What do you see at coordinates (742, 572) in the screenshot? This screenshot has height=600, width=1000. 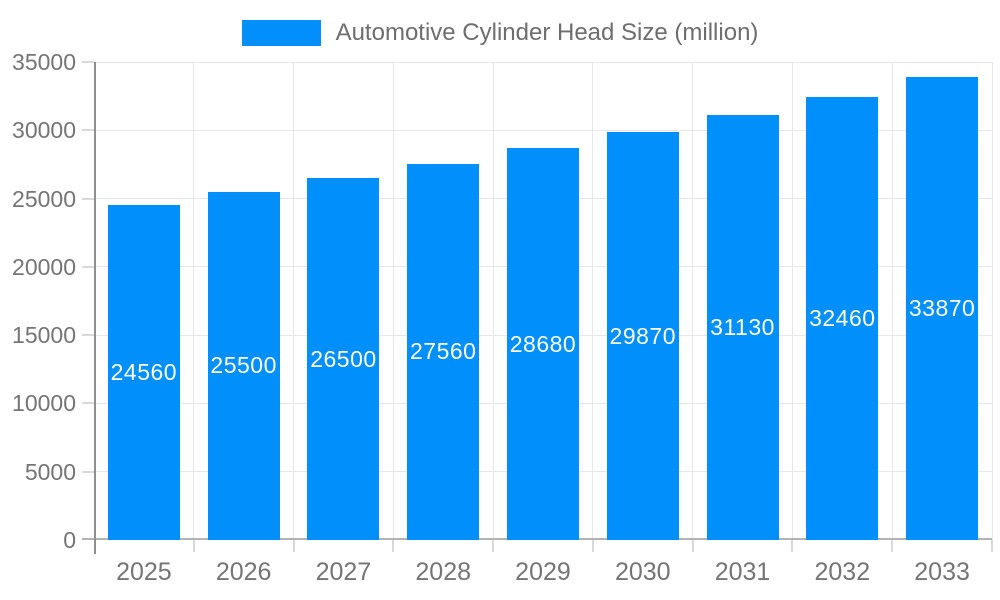 I see `x-tick-label: 2031` at bounding box center [742, 572].